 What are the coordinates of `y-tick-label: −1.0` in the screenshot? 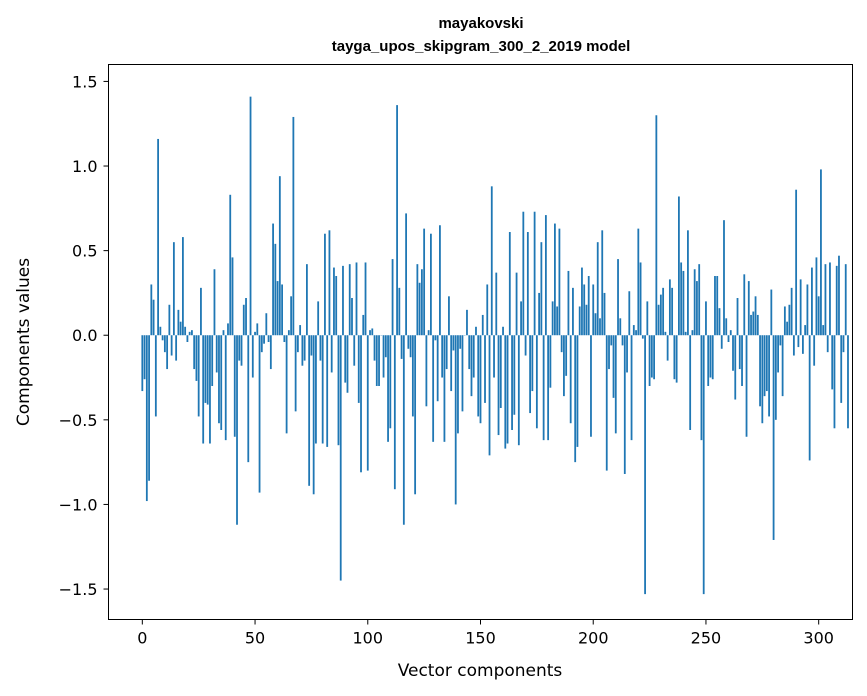 It's located at (78, 504).